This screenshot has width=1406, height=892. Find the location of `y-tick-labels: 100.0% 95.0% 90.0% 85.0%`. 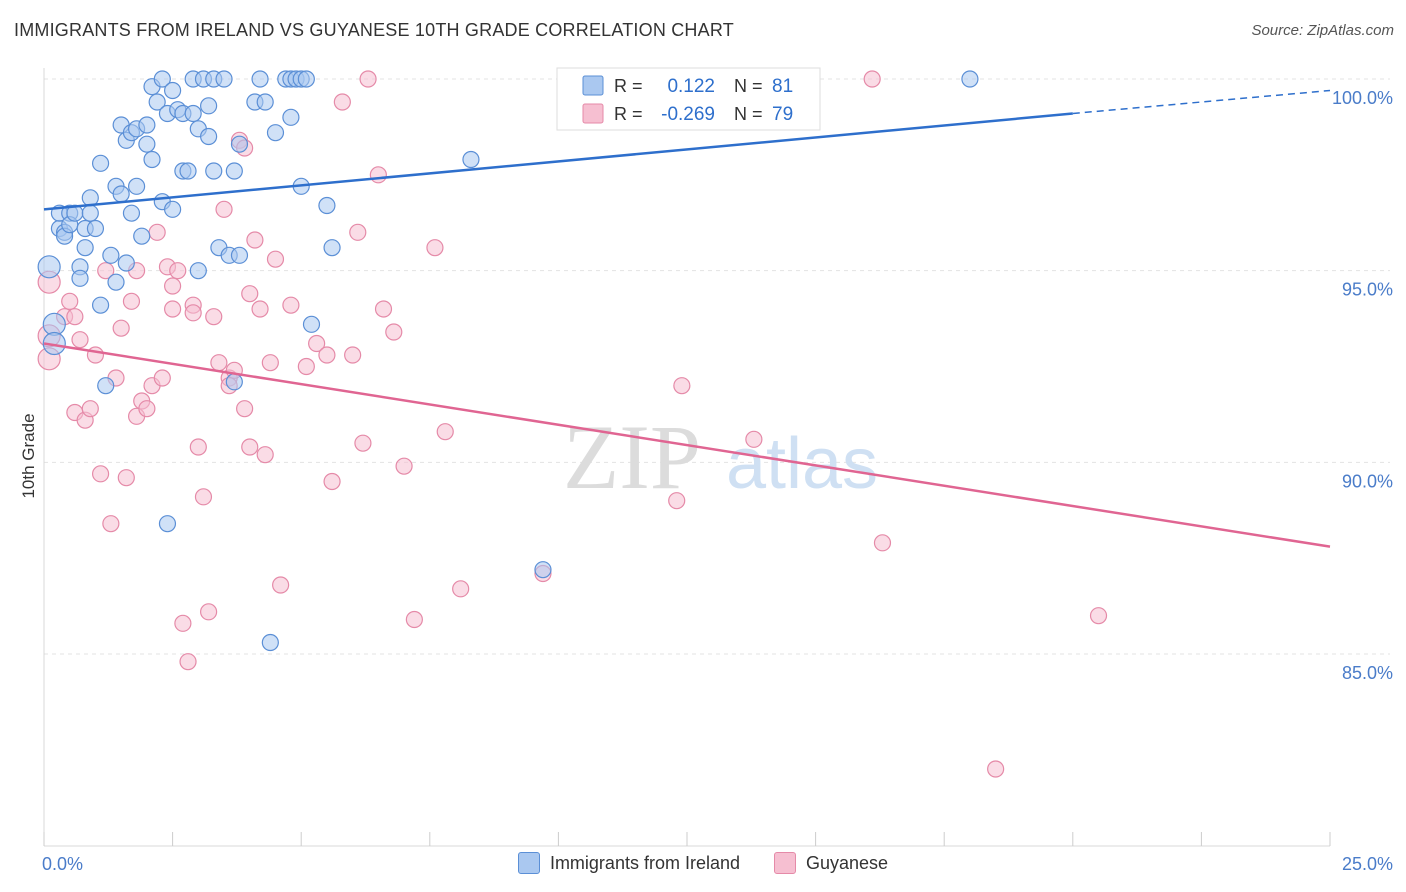

y-tick-labels: 100.0% 95.0% 90.0% 85.0% is located at coordinates (1362, 385).